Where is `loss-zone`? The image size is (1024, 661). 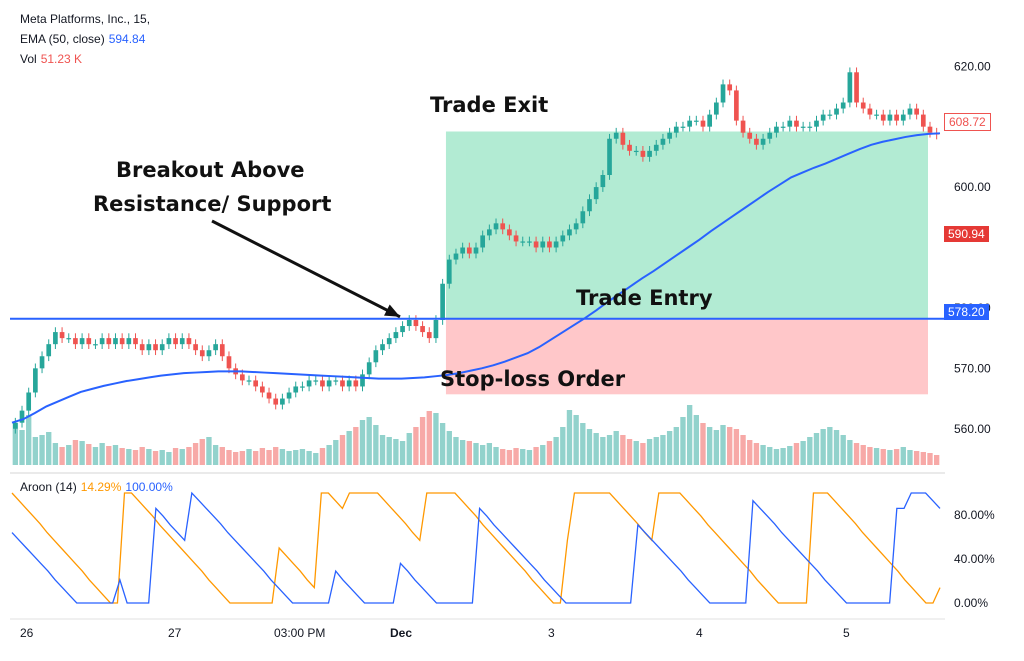
loss-zone is located at coordinates (686, 356).